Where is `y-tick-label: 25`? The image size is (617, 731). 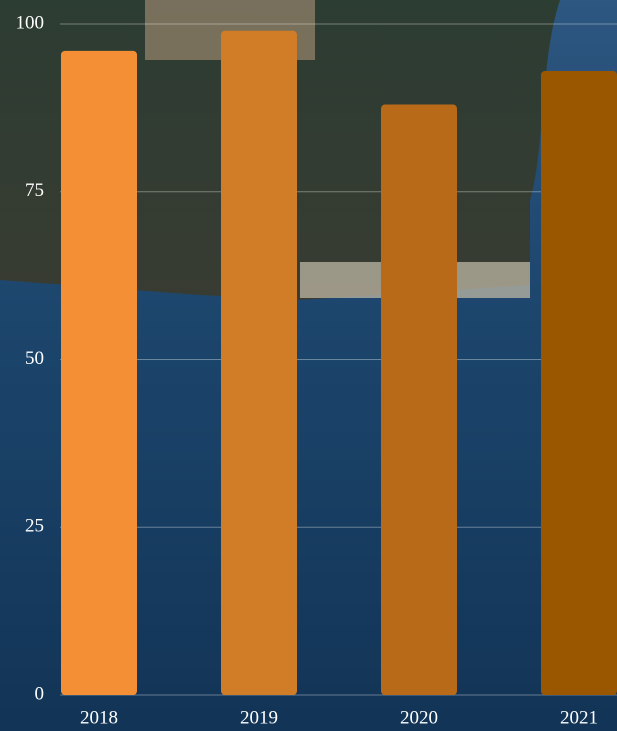
y-tick-label: 25 is located at coordinates (34, 526).